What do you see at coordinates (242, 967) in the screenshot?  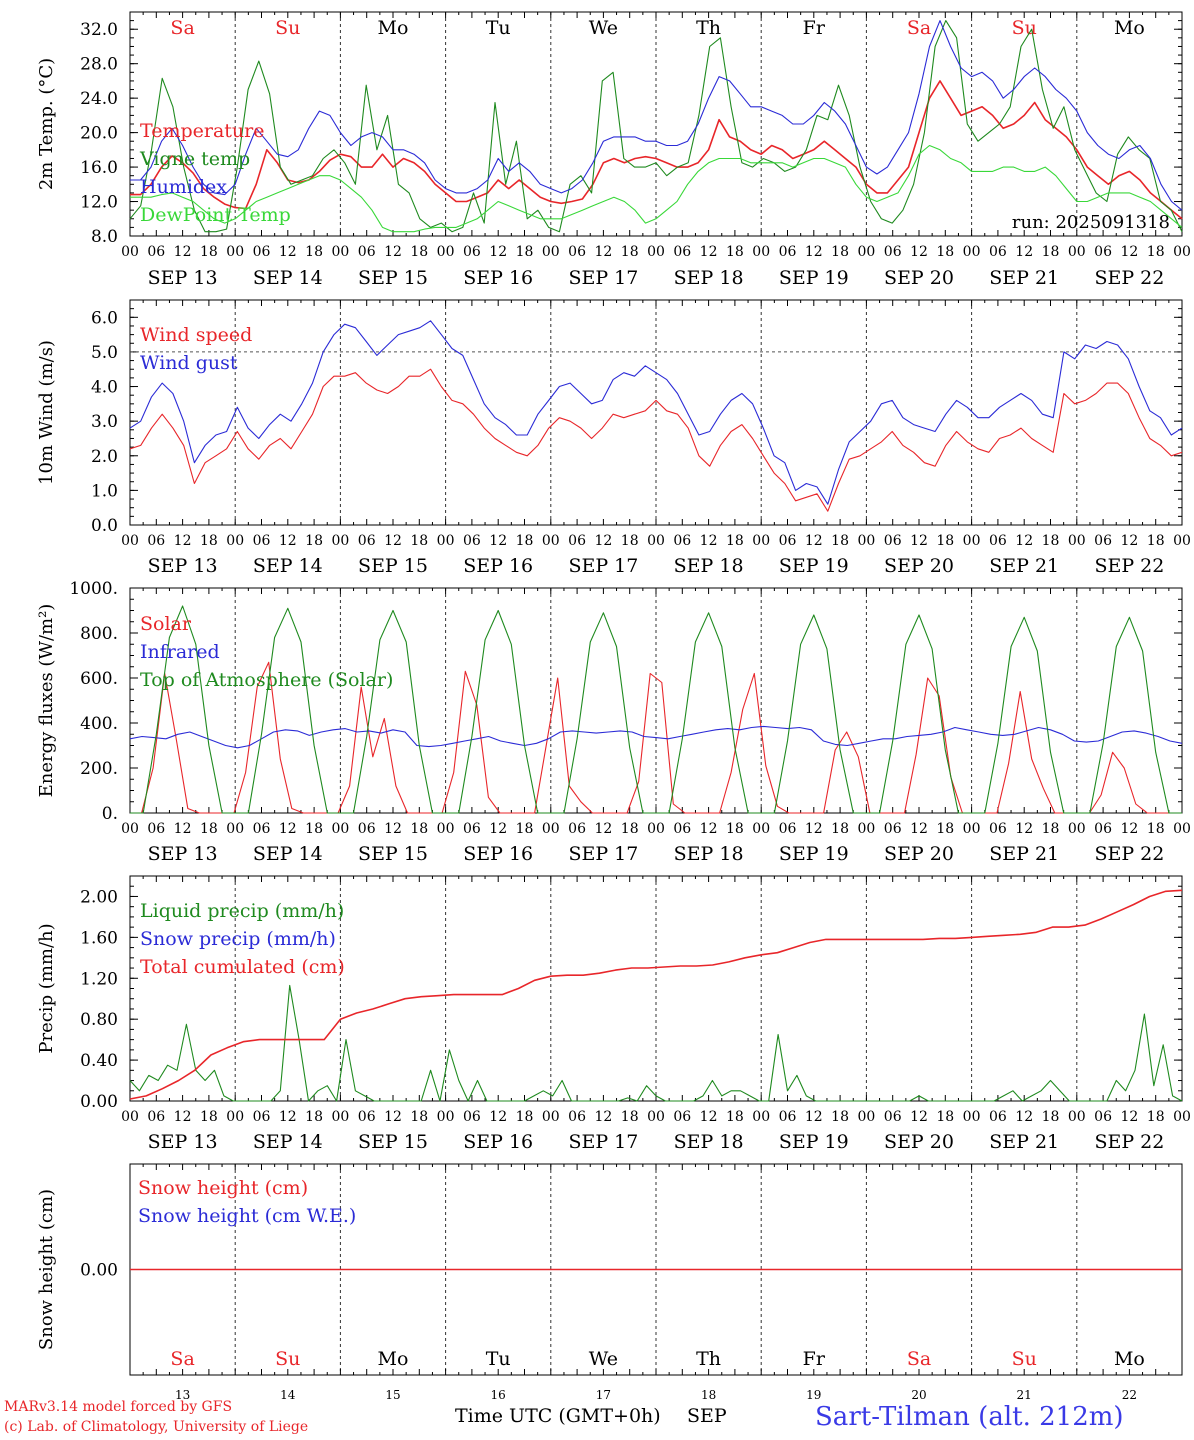 I see `legend-entry: Total cumulated (cm)` at bounding box center [242, 967].